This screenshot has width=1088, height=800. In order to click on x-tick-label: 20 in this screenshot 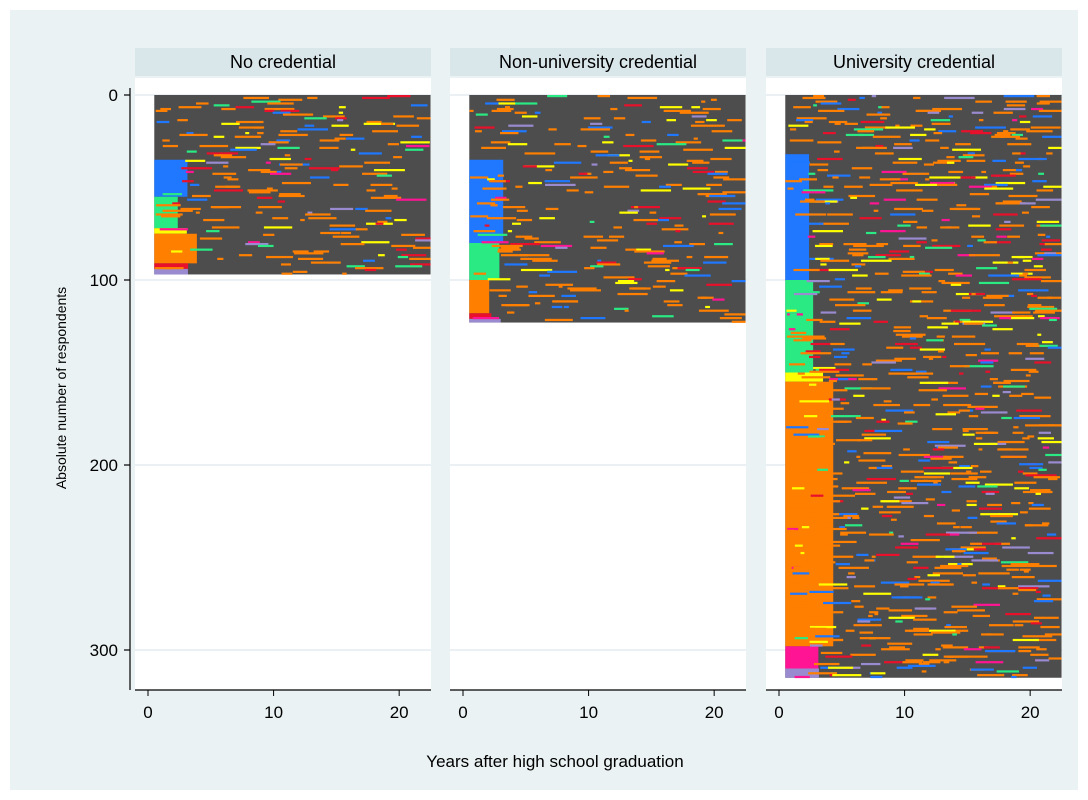, I will do `click(714, 712)`.